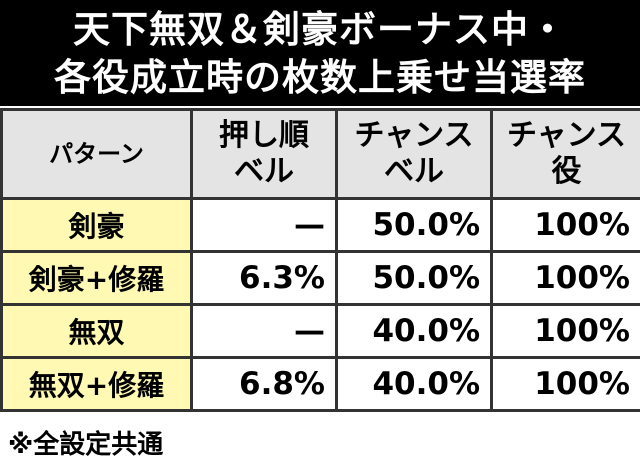 Image resolution: width=640 pixels, height=470 pixels. What do you see at coordinates (96, 225) in the screenshot?
I see `row-label: 剣豪` at bounding box center [96, 225].